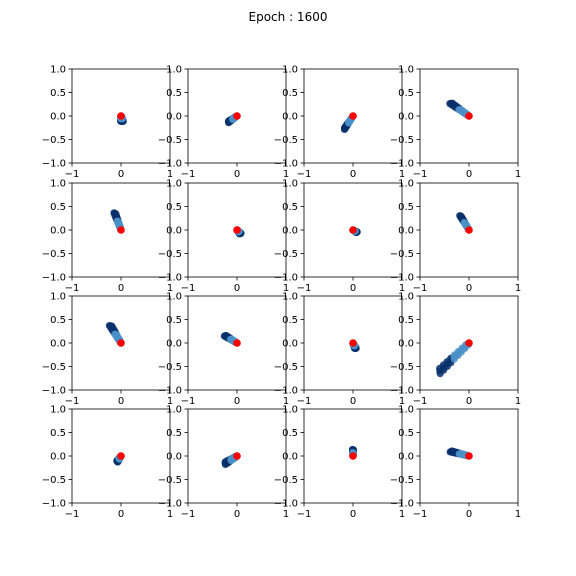 This screenshot has height=576, width=576. I want to click on subplot-6: −1 0 1−1.0−0.50.00.51.0, so click(223, 237).